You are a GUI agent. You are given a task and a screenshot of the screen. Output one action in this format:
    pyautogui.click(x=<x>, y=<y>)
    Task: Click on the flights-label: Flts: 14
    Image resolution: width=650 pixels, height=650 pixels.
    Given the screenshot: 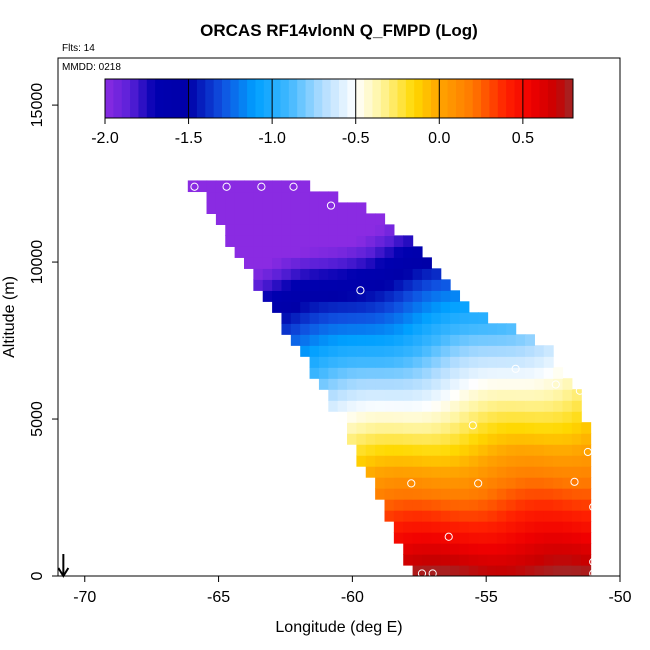 What is the action you would take?
    pyautogui.click(x=78, y=48)
    